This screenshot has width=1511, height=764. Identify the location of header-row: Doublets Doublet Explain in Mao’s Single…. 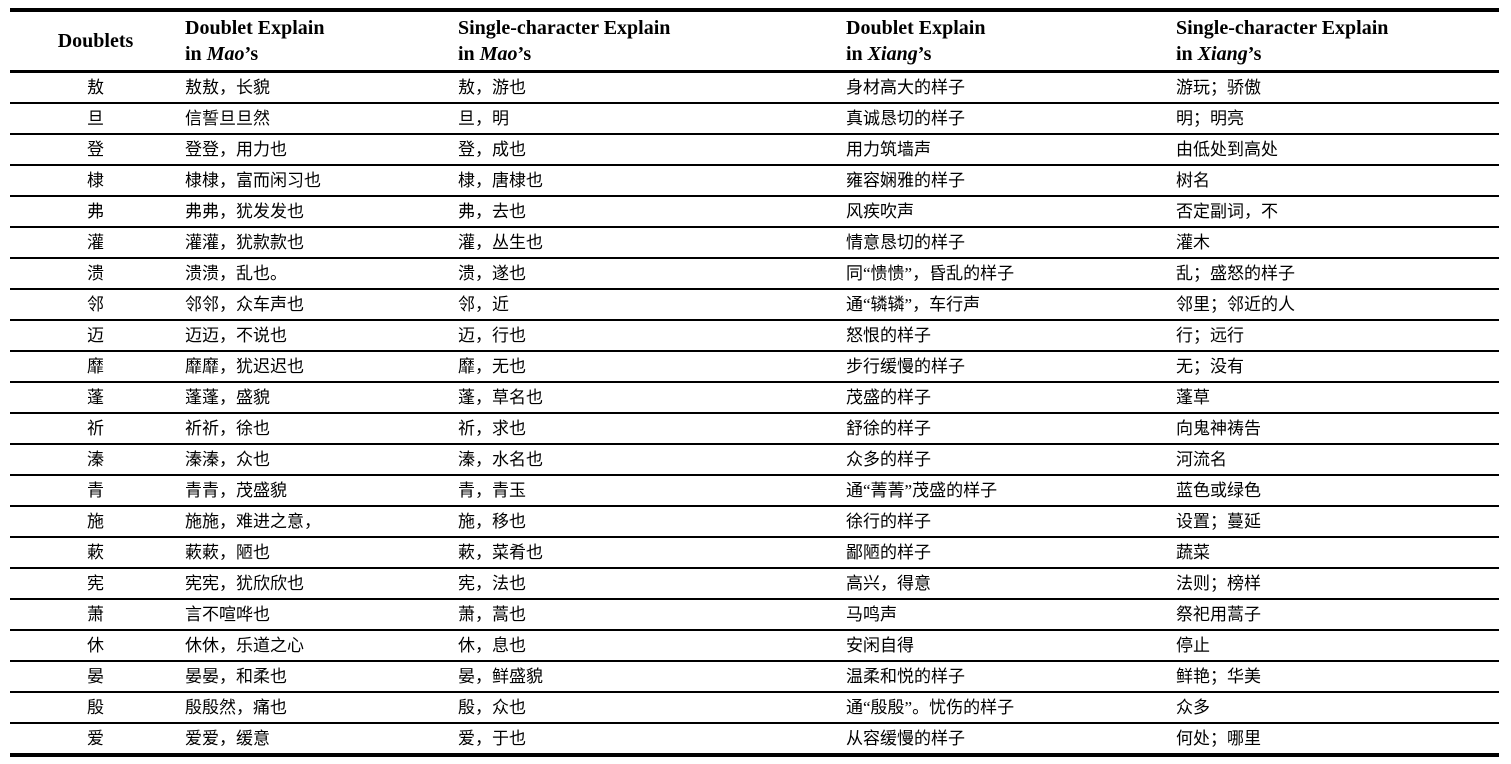
(754, 41).